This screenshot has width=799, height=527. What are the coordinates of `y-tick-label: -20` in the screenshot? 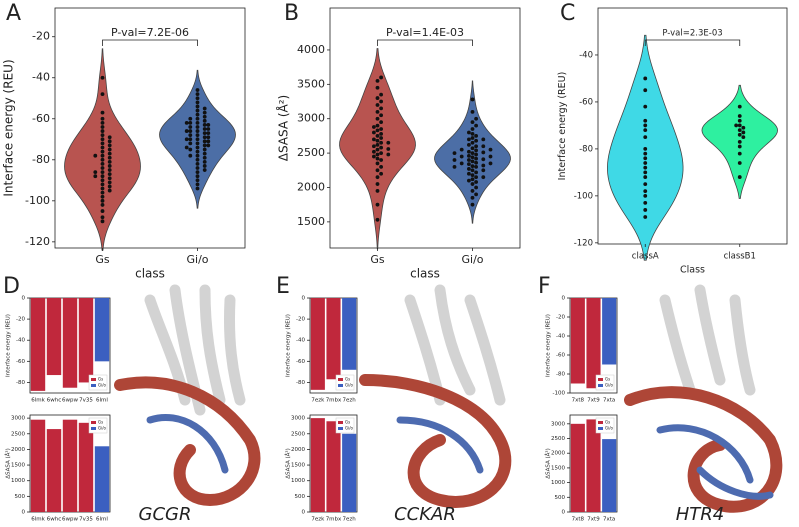 It's located at (560, 318).